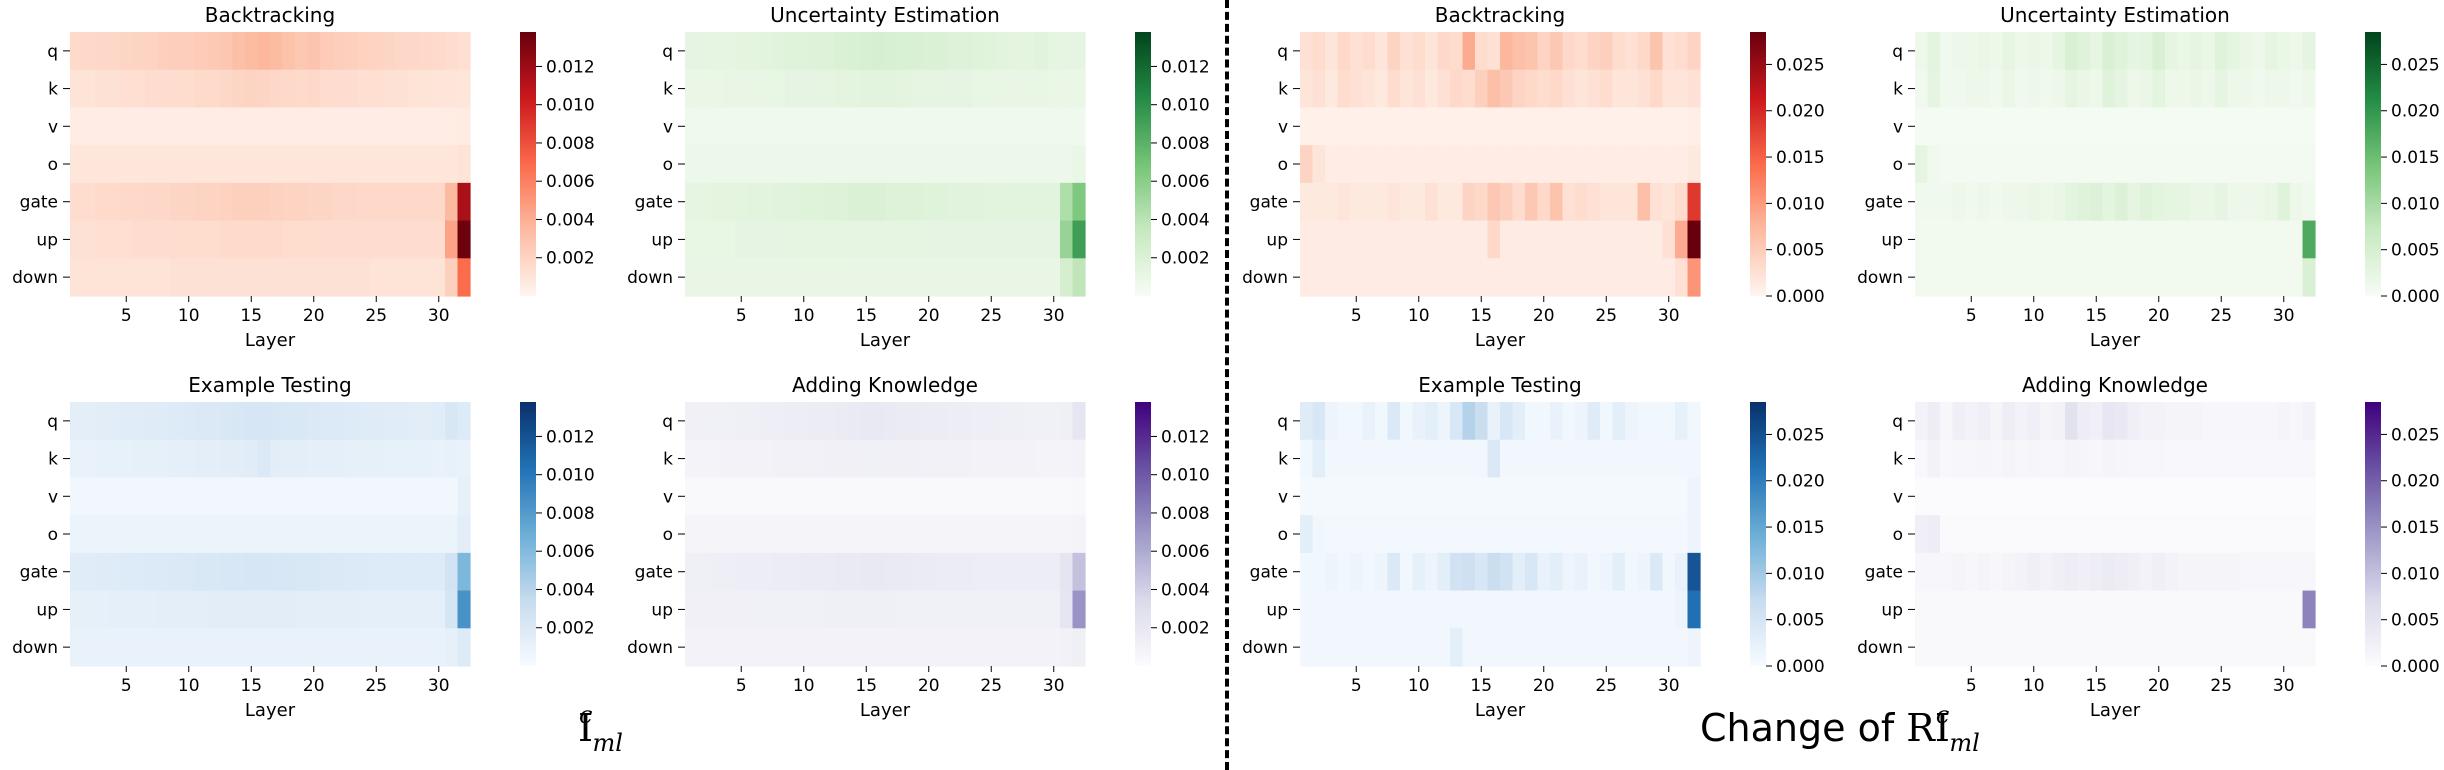  Describe the element at coordinates (570, 437) in the screenshot. I see `colorbar-tick-label: 0.012` at that location.